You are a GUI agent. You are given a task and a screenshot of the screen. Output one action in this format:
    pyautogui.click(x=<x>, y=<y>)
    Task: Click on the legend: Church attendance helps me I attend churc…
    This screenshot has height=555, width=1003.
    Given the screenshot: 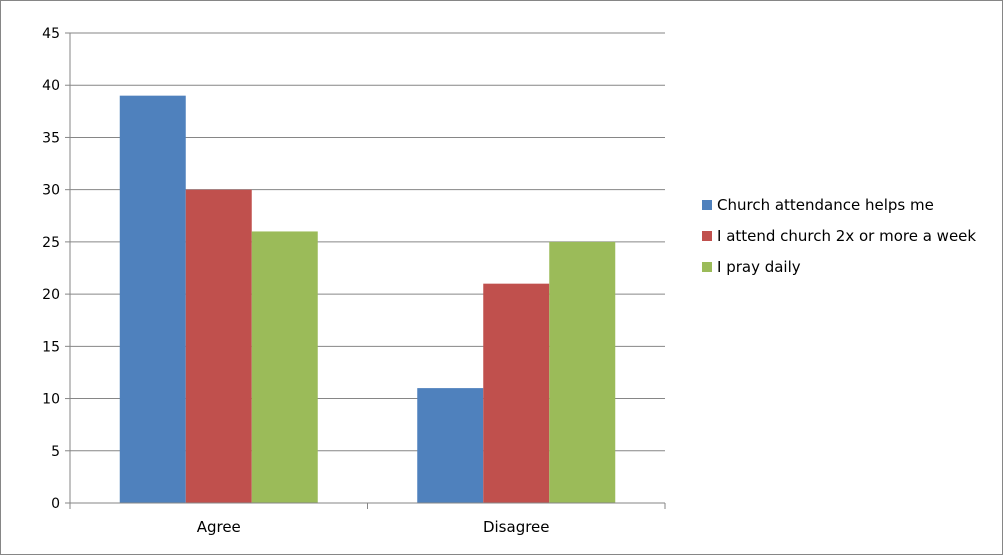 What is the action you would take?
    pyautogui.click(x=839, y=236)
    